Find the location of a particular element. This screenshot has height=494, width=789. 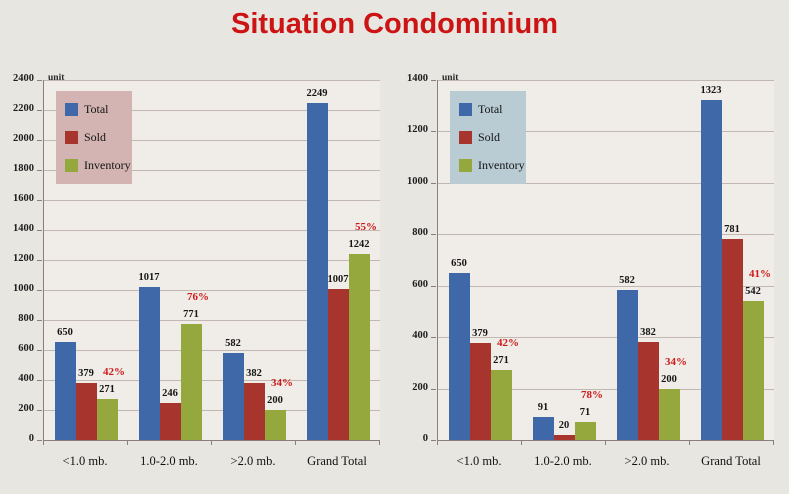

bar-value-label: 246 is located at coordinates (170, 393).